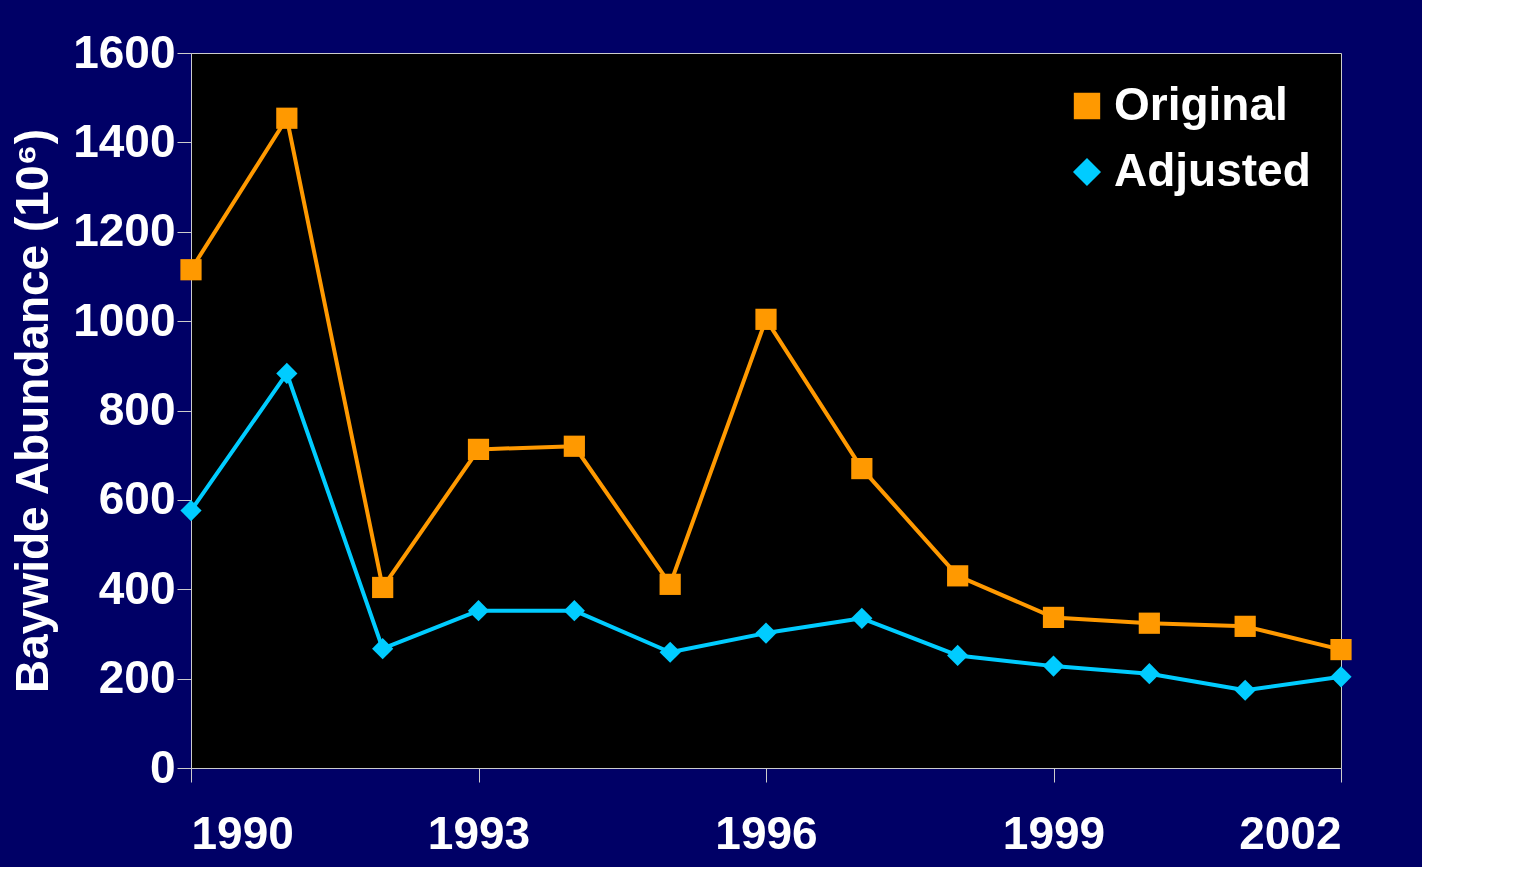 The image size is (1535, 877). I want to click on y-tick-label: 200, so click(137, 677).